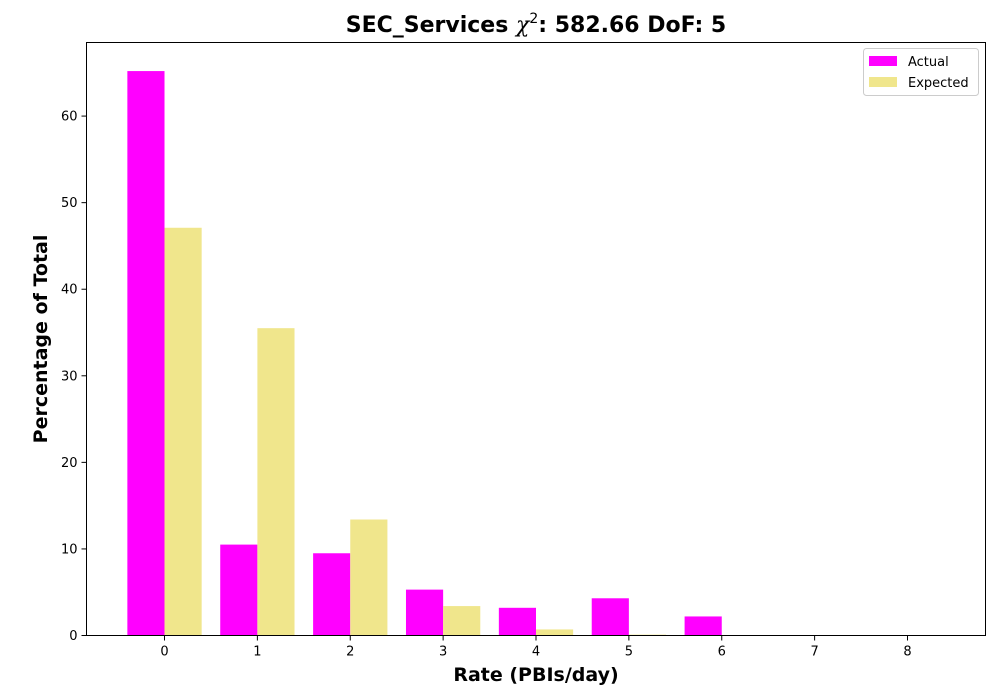  What do you see at coordinates (883, 82) in the screenshot?
I see `legend-swatch-expected` at bounding box center [883, 82].